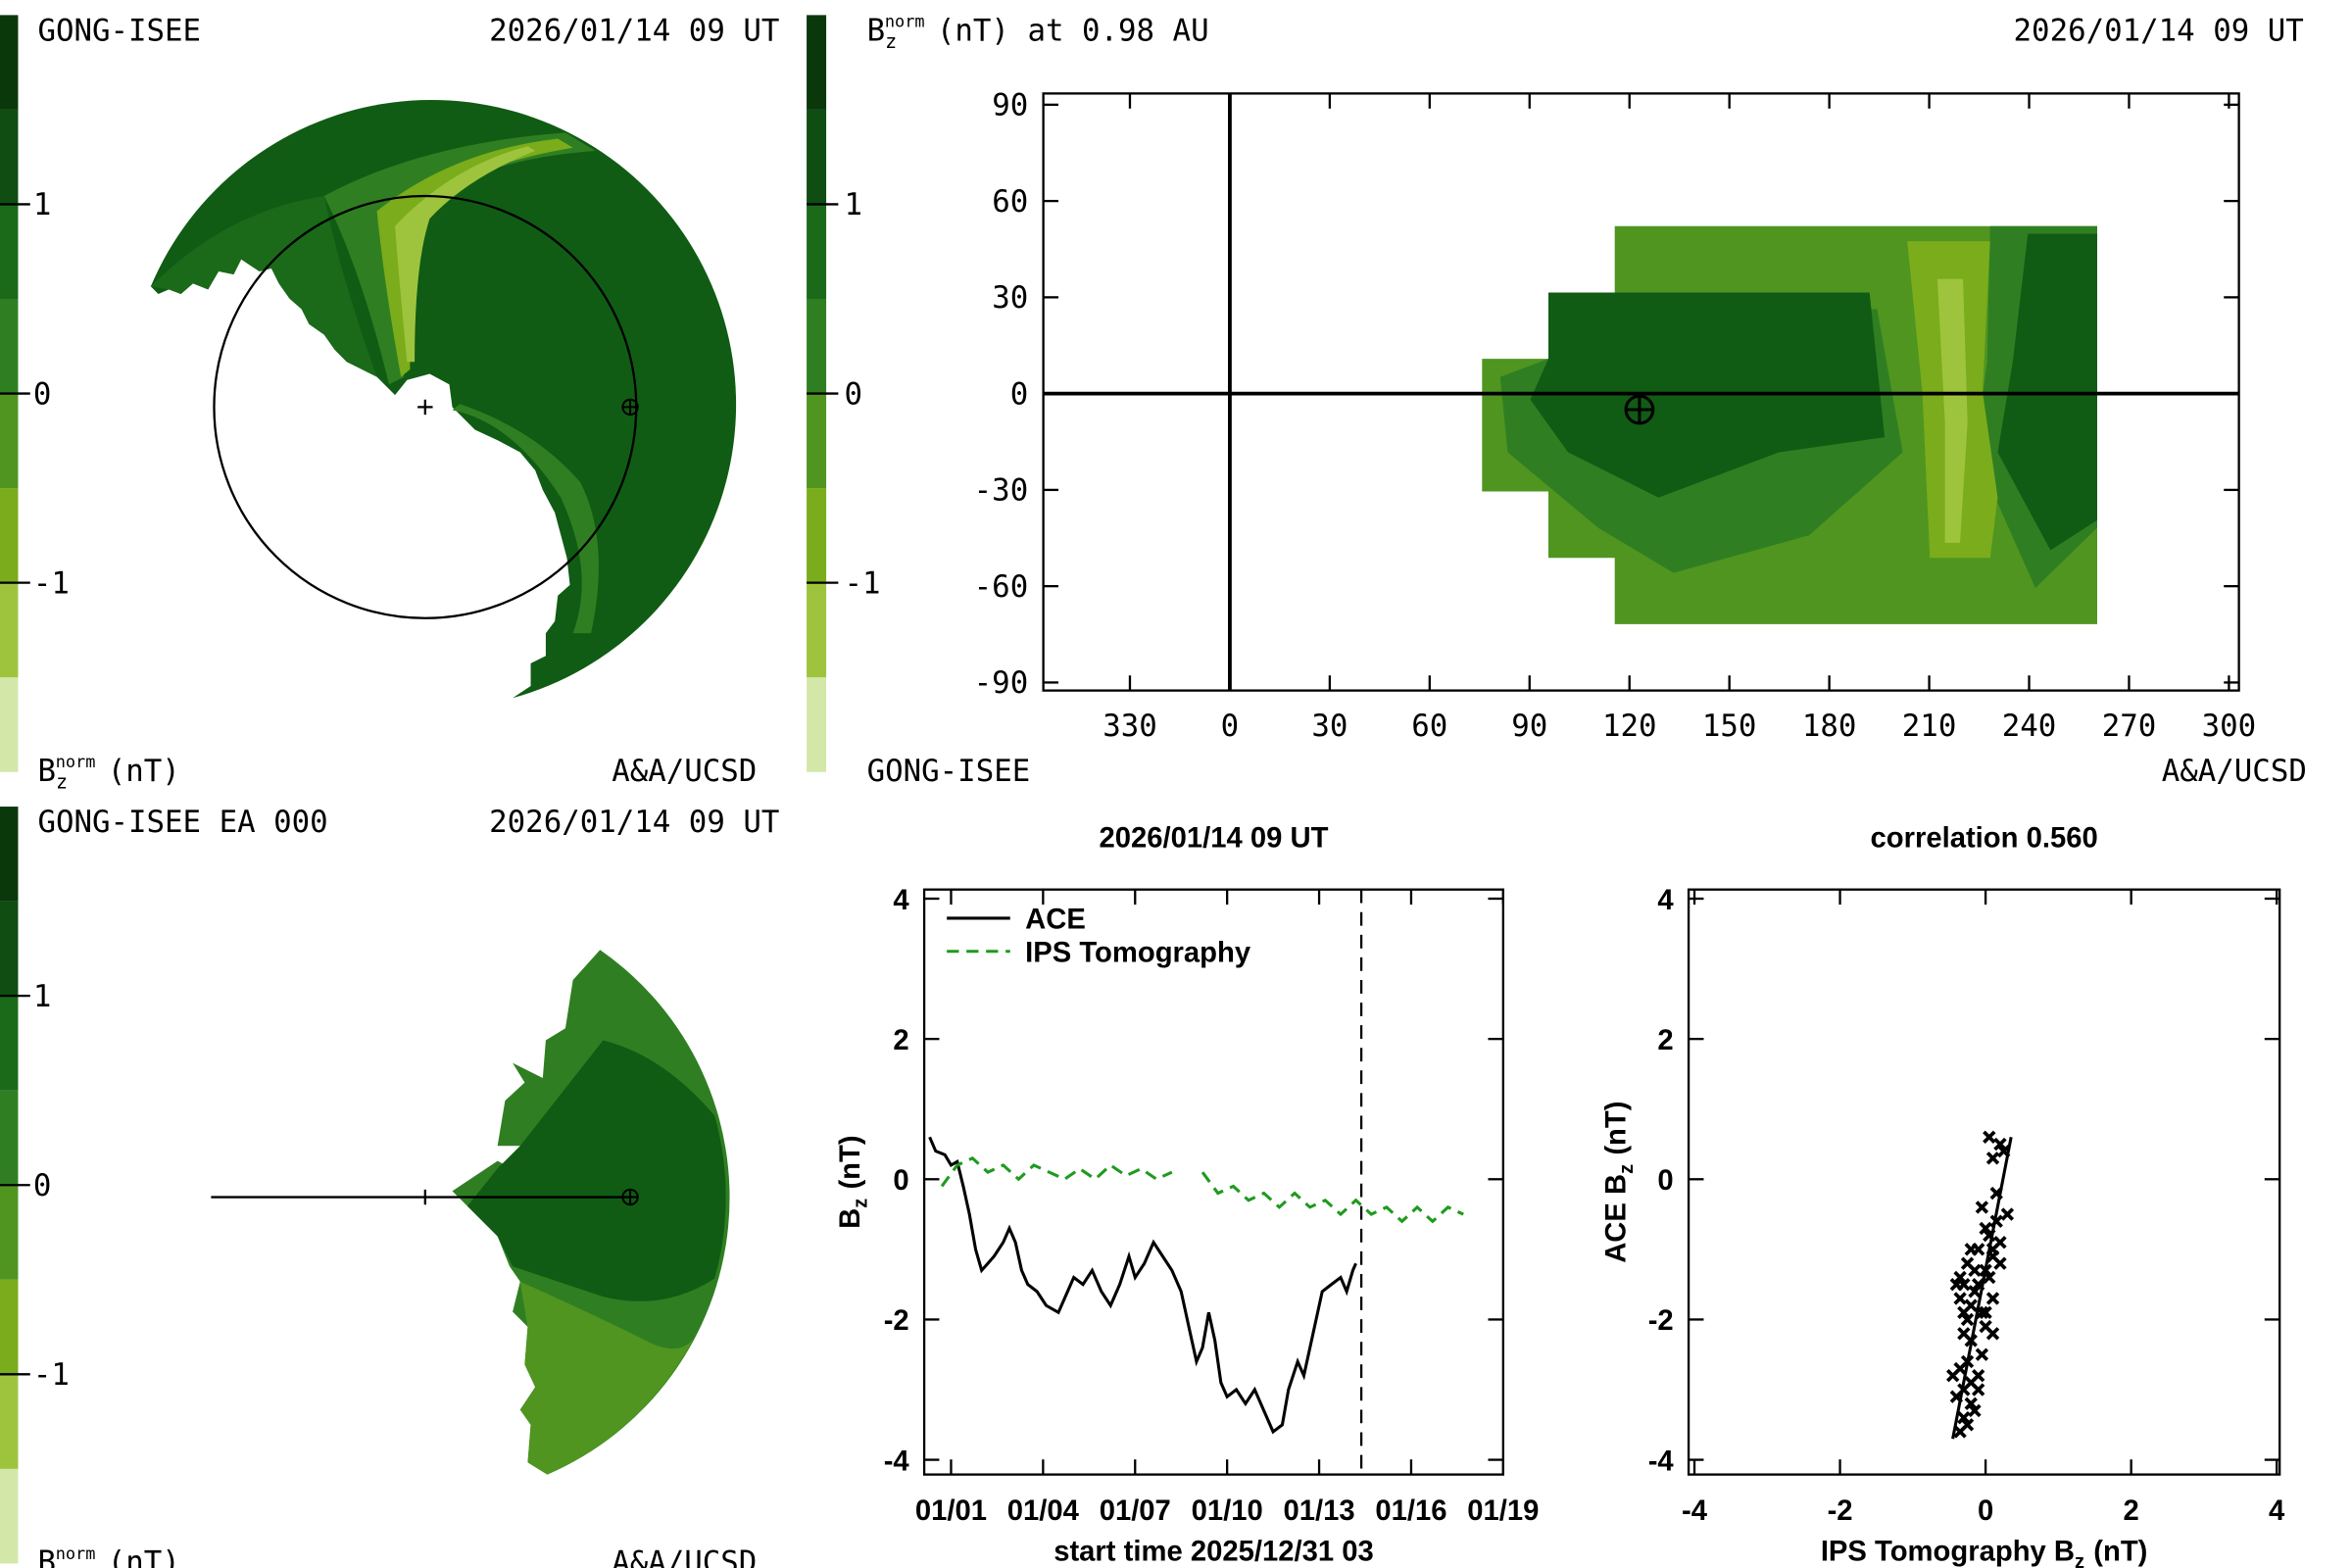 The height and width of the screenshot is (1568, 2352). I want to click on panel-date: 2026/01/14 09 UT, so click(634, 822).